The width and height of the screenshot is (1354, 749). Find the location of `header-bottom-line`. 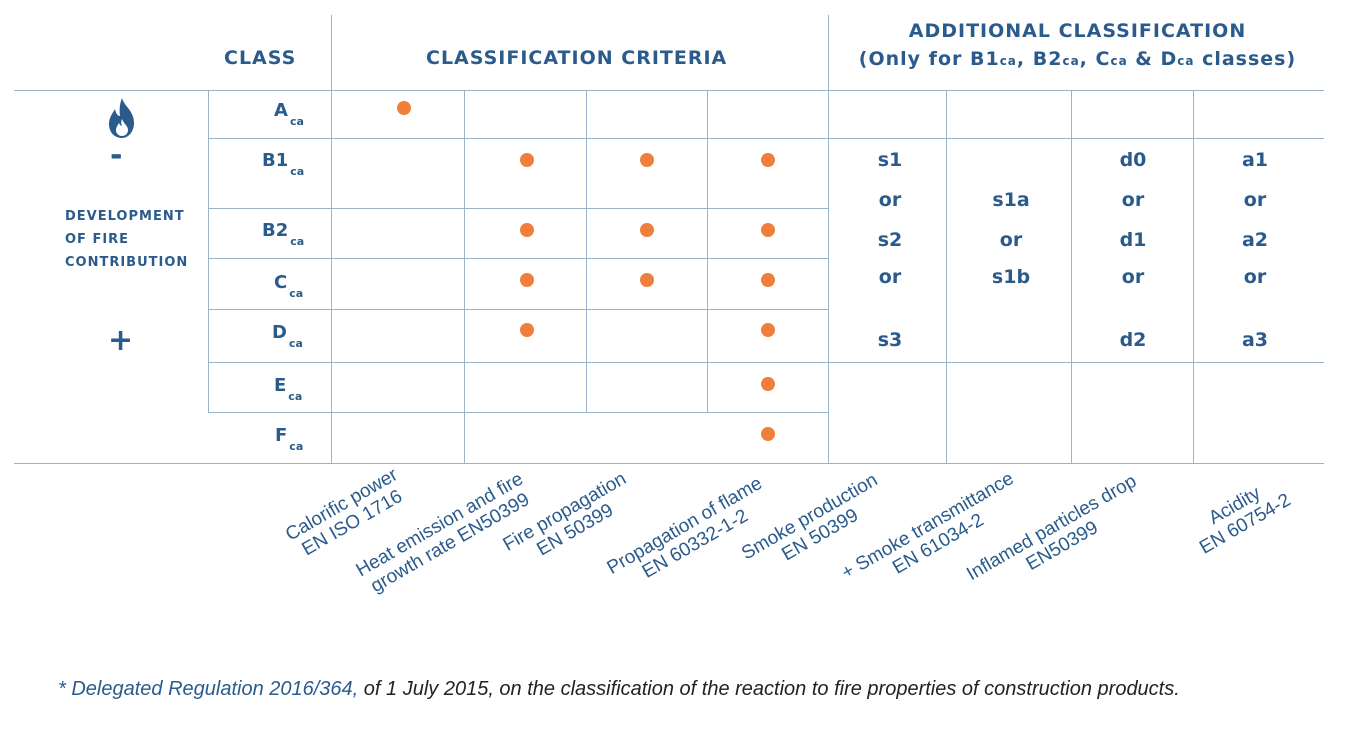

header-bottom-line is located at coordinates (669, 90).